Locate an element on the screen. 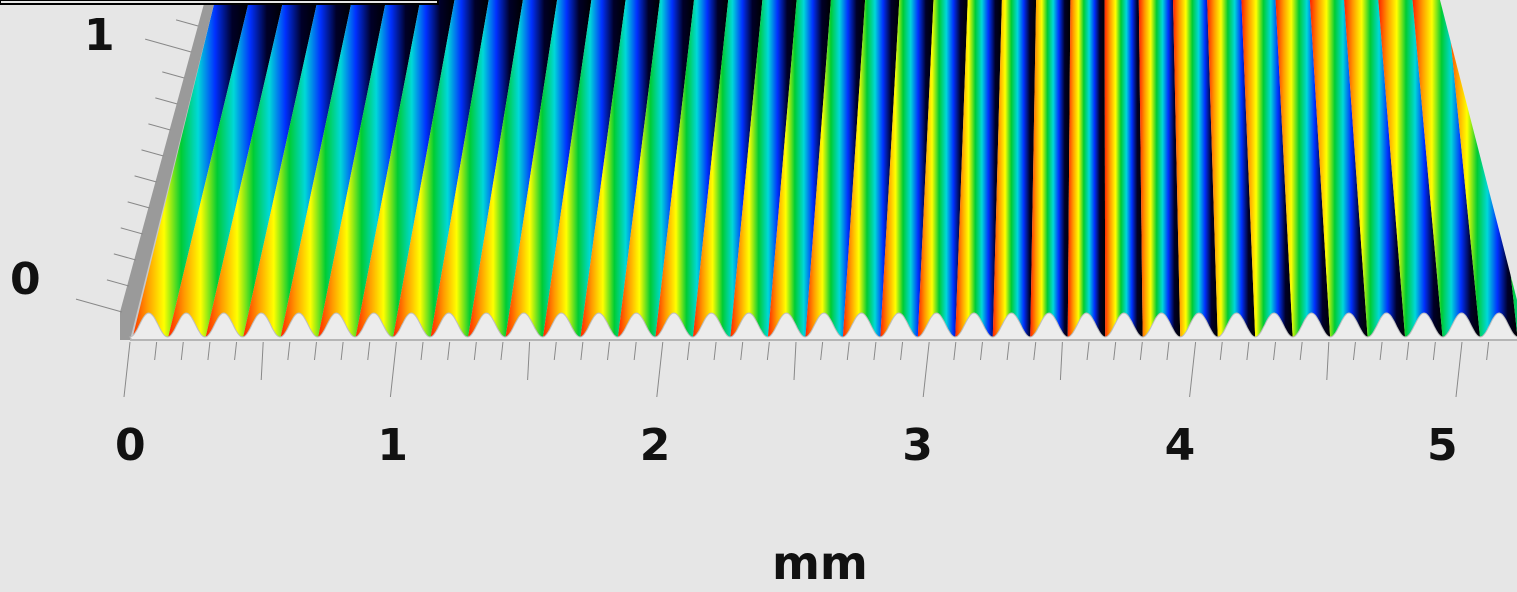  x-tick-label: 0 is located at coordinates (130, 445).